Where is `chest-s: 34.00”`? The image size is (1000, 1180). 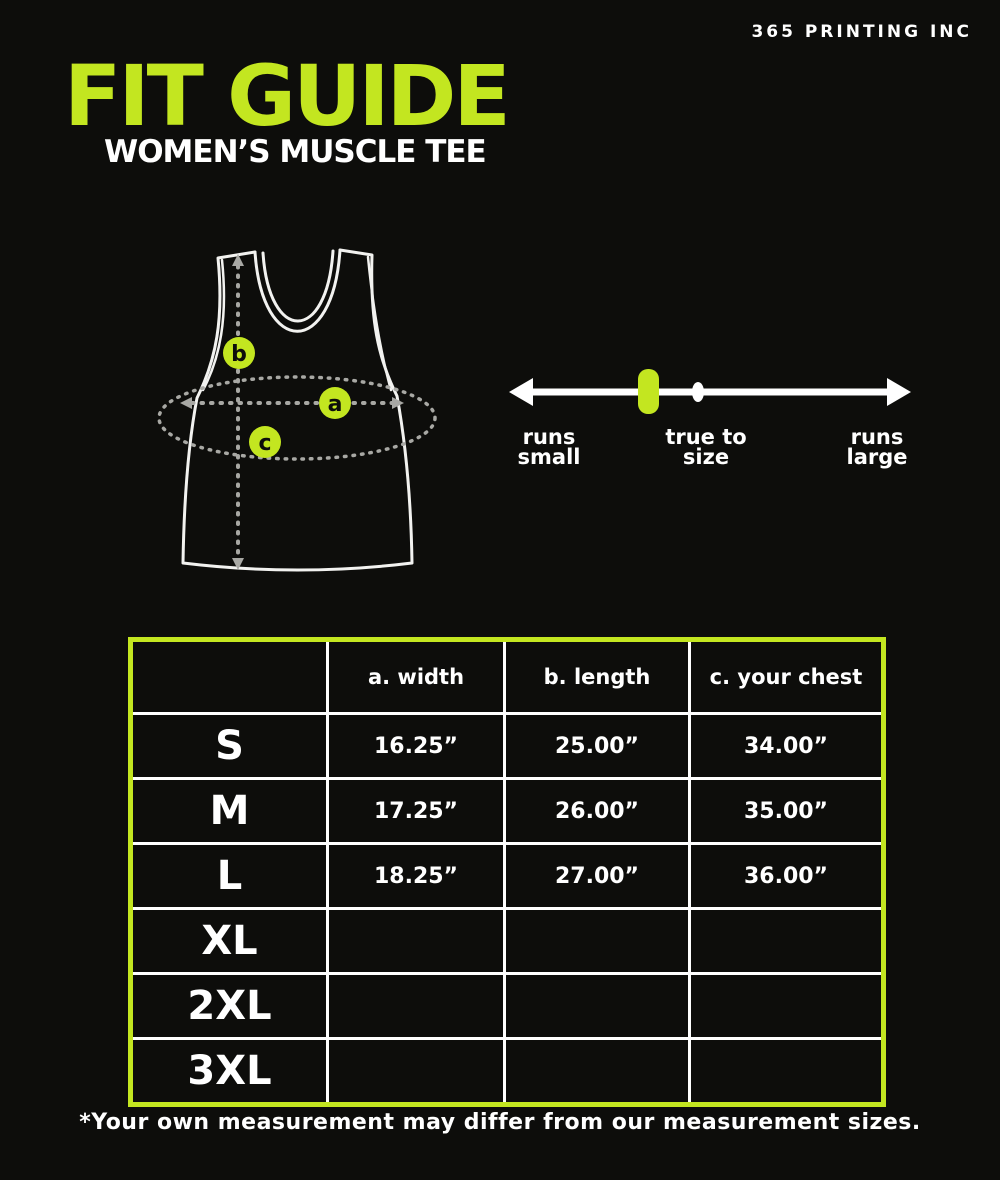
chest-s: 34.00” is located at coordinates (786, 746).